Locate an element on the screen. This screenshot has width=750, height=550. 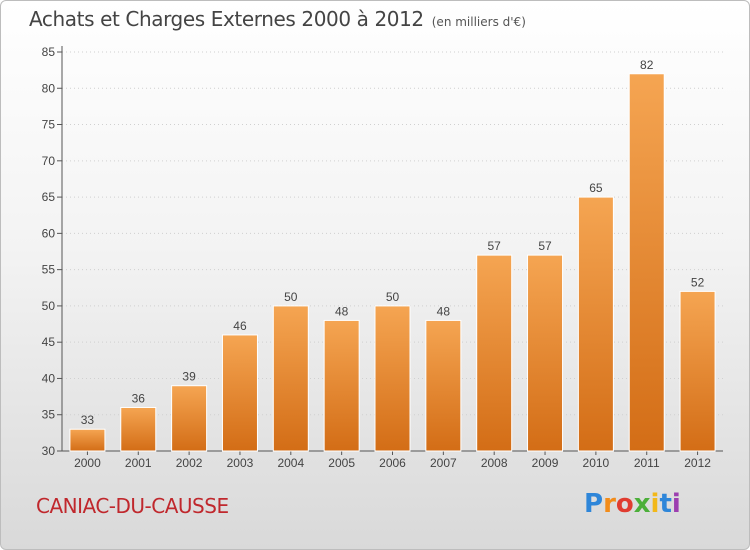
y-tick-label: 85 is located at coordinates (49, 52).